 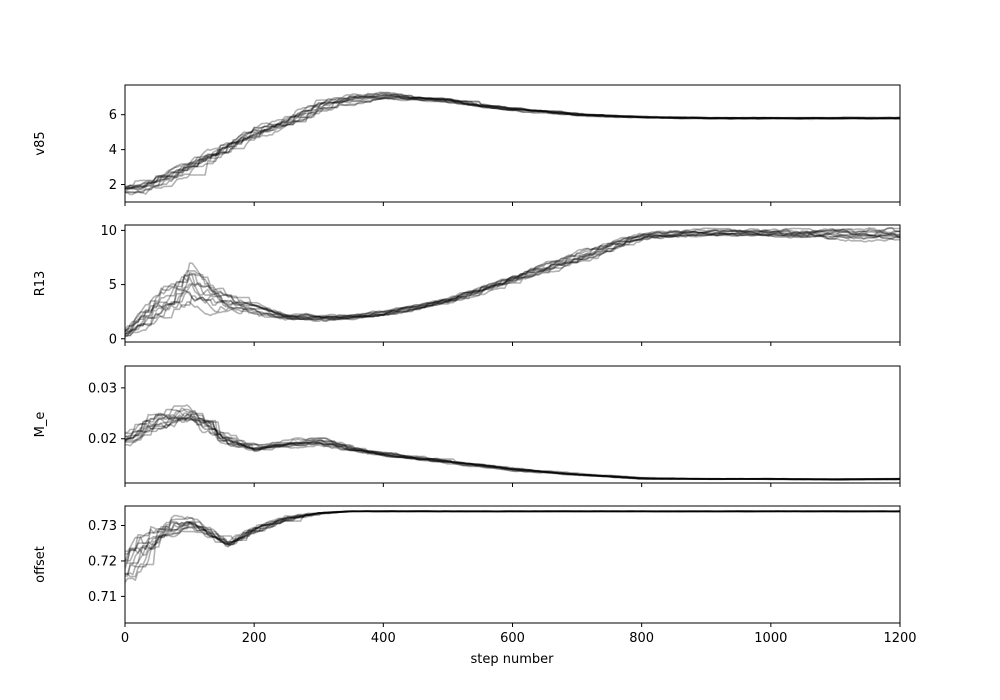 What do you see at coordinates (40, 284) in the screenshot?
I see `y-axis-label: R13` at bounding box center [40, 284].